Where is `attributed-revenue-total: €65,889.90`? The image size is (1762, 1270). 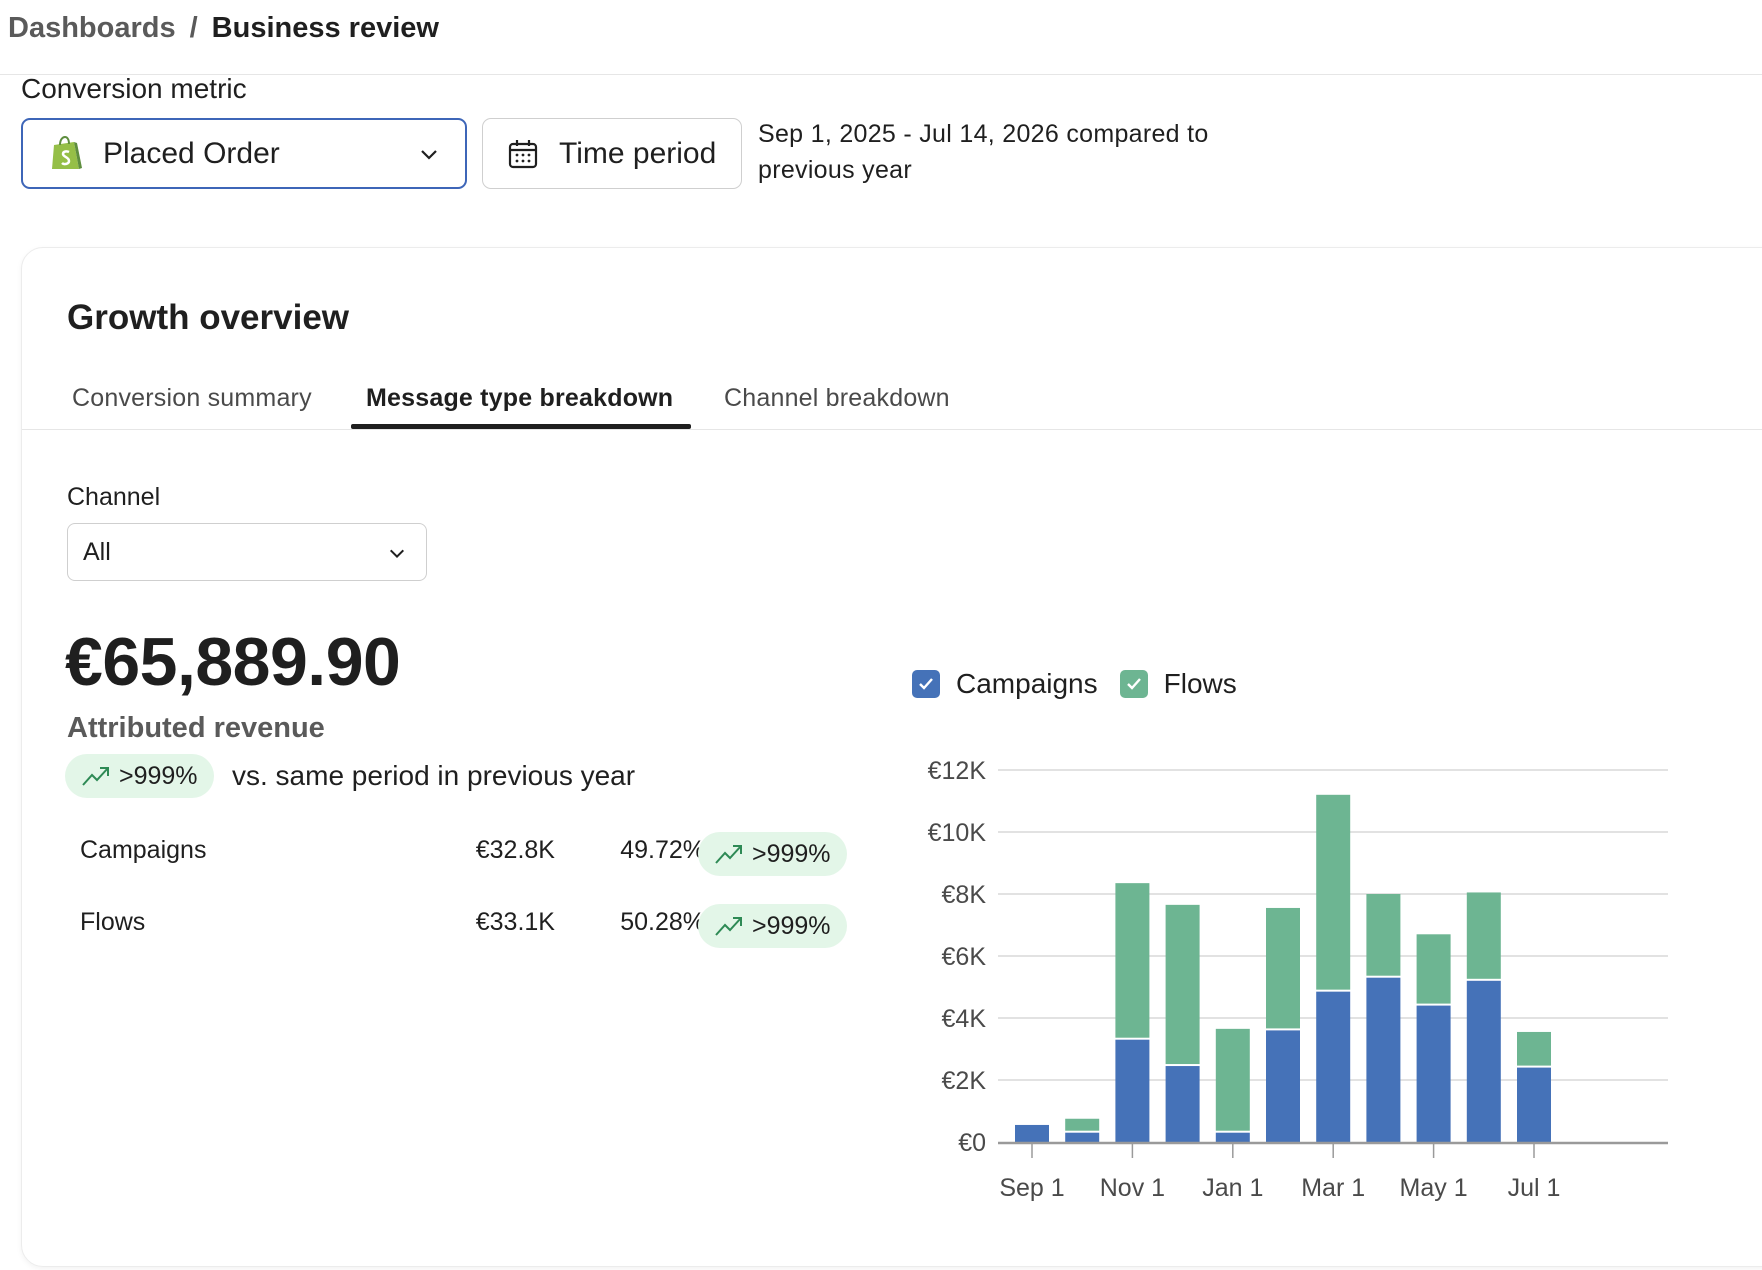
attributed-revenue-total: €65,889.90 is located at coordinates (233, 662).